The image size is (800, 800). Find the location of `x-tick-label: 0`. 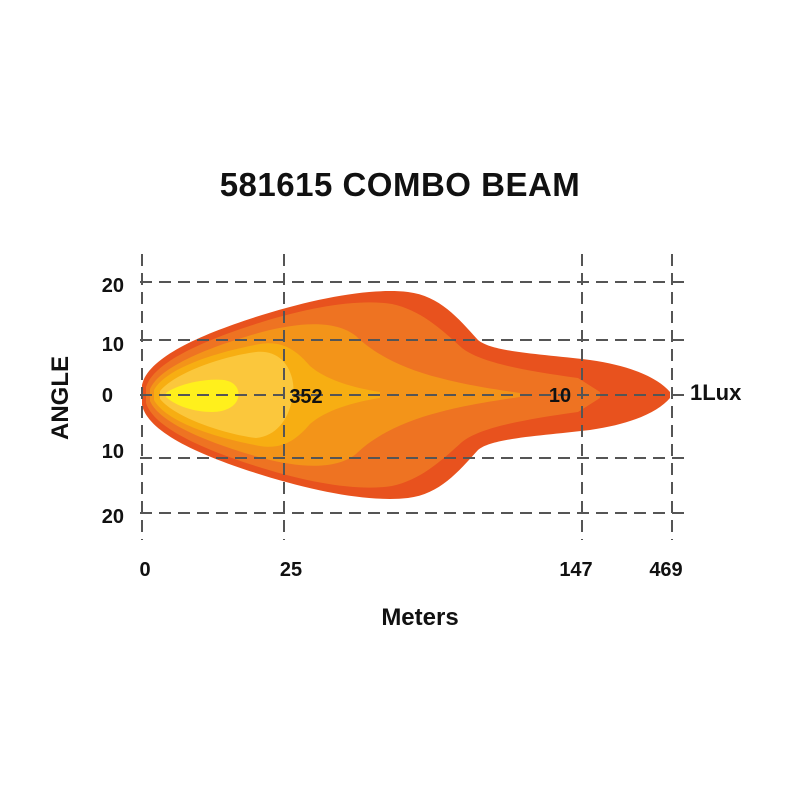

x-tick-label: 0 is located at coordinates (144, 570).